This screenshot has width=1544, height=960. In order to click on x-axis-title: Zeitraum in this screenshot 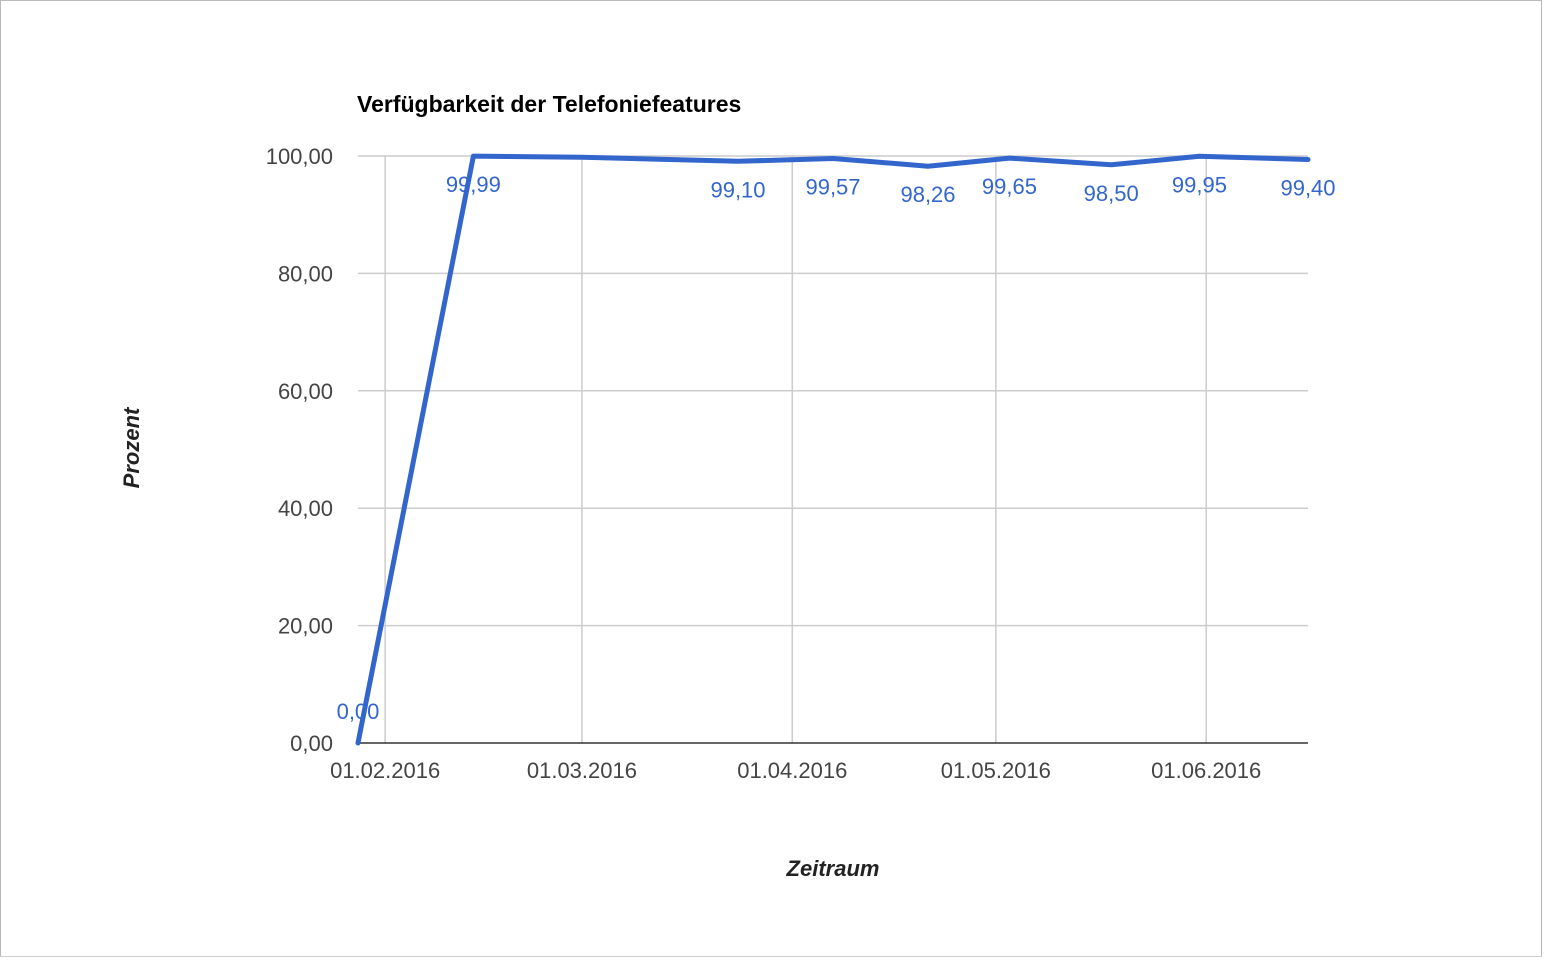, I will do `click(833, 868)`.